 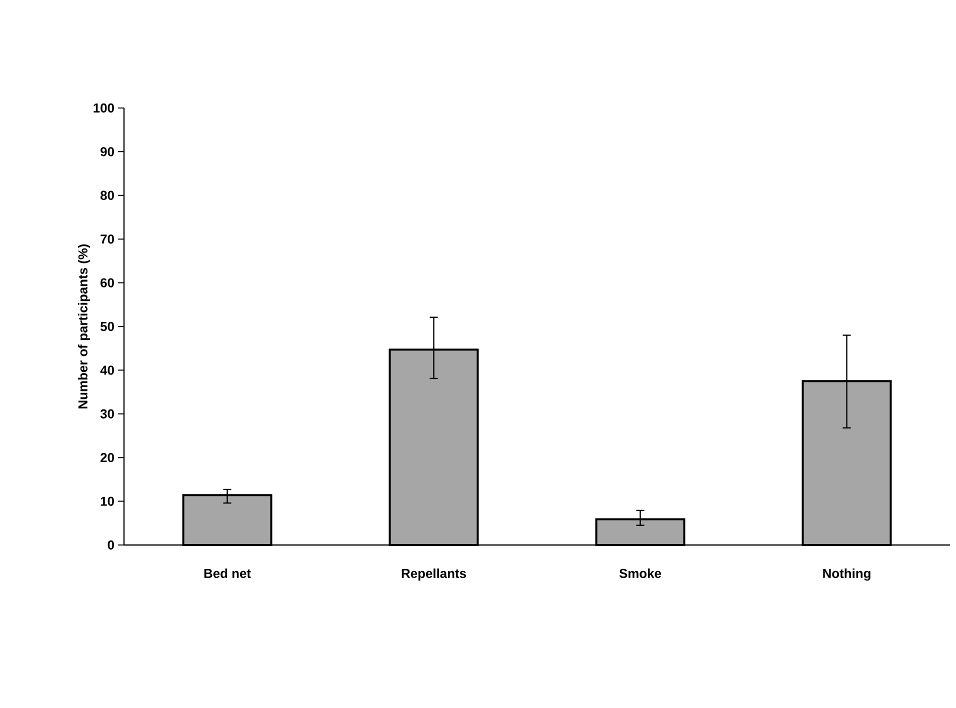 I want to click on y-tick-label: 50, so click(x=107, y=327).